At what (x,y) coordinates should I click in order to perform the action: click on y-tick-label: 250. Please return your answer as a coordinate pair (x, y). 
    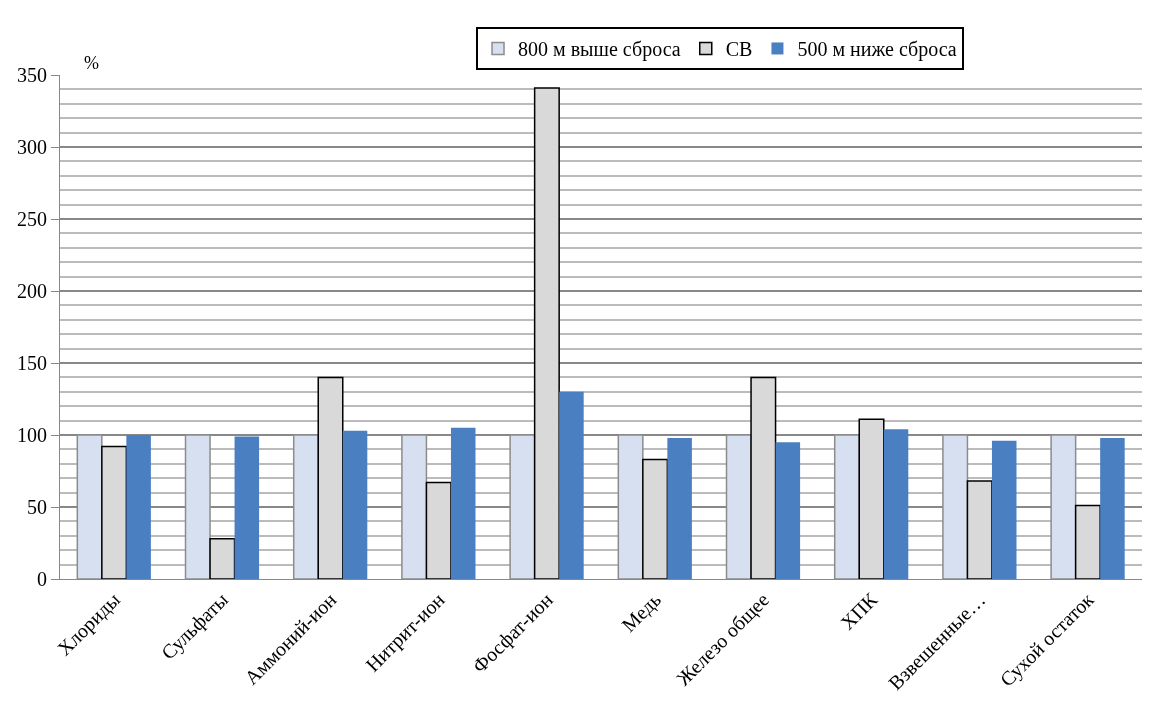
    Looking at the image, I should click on (32, 219).